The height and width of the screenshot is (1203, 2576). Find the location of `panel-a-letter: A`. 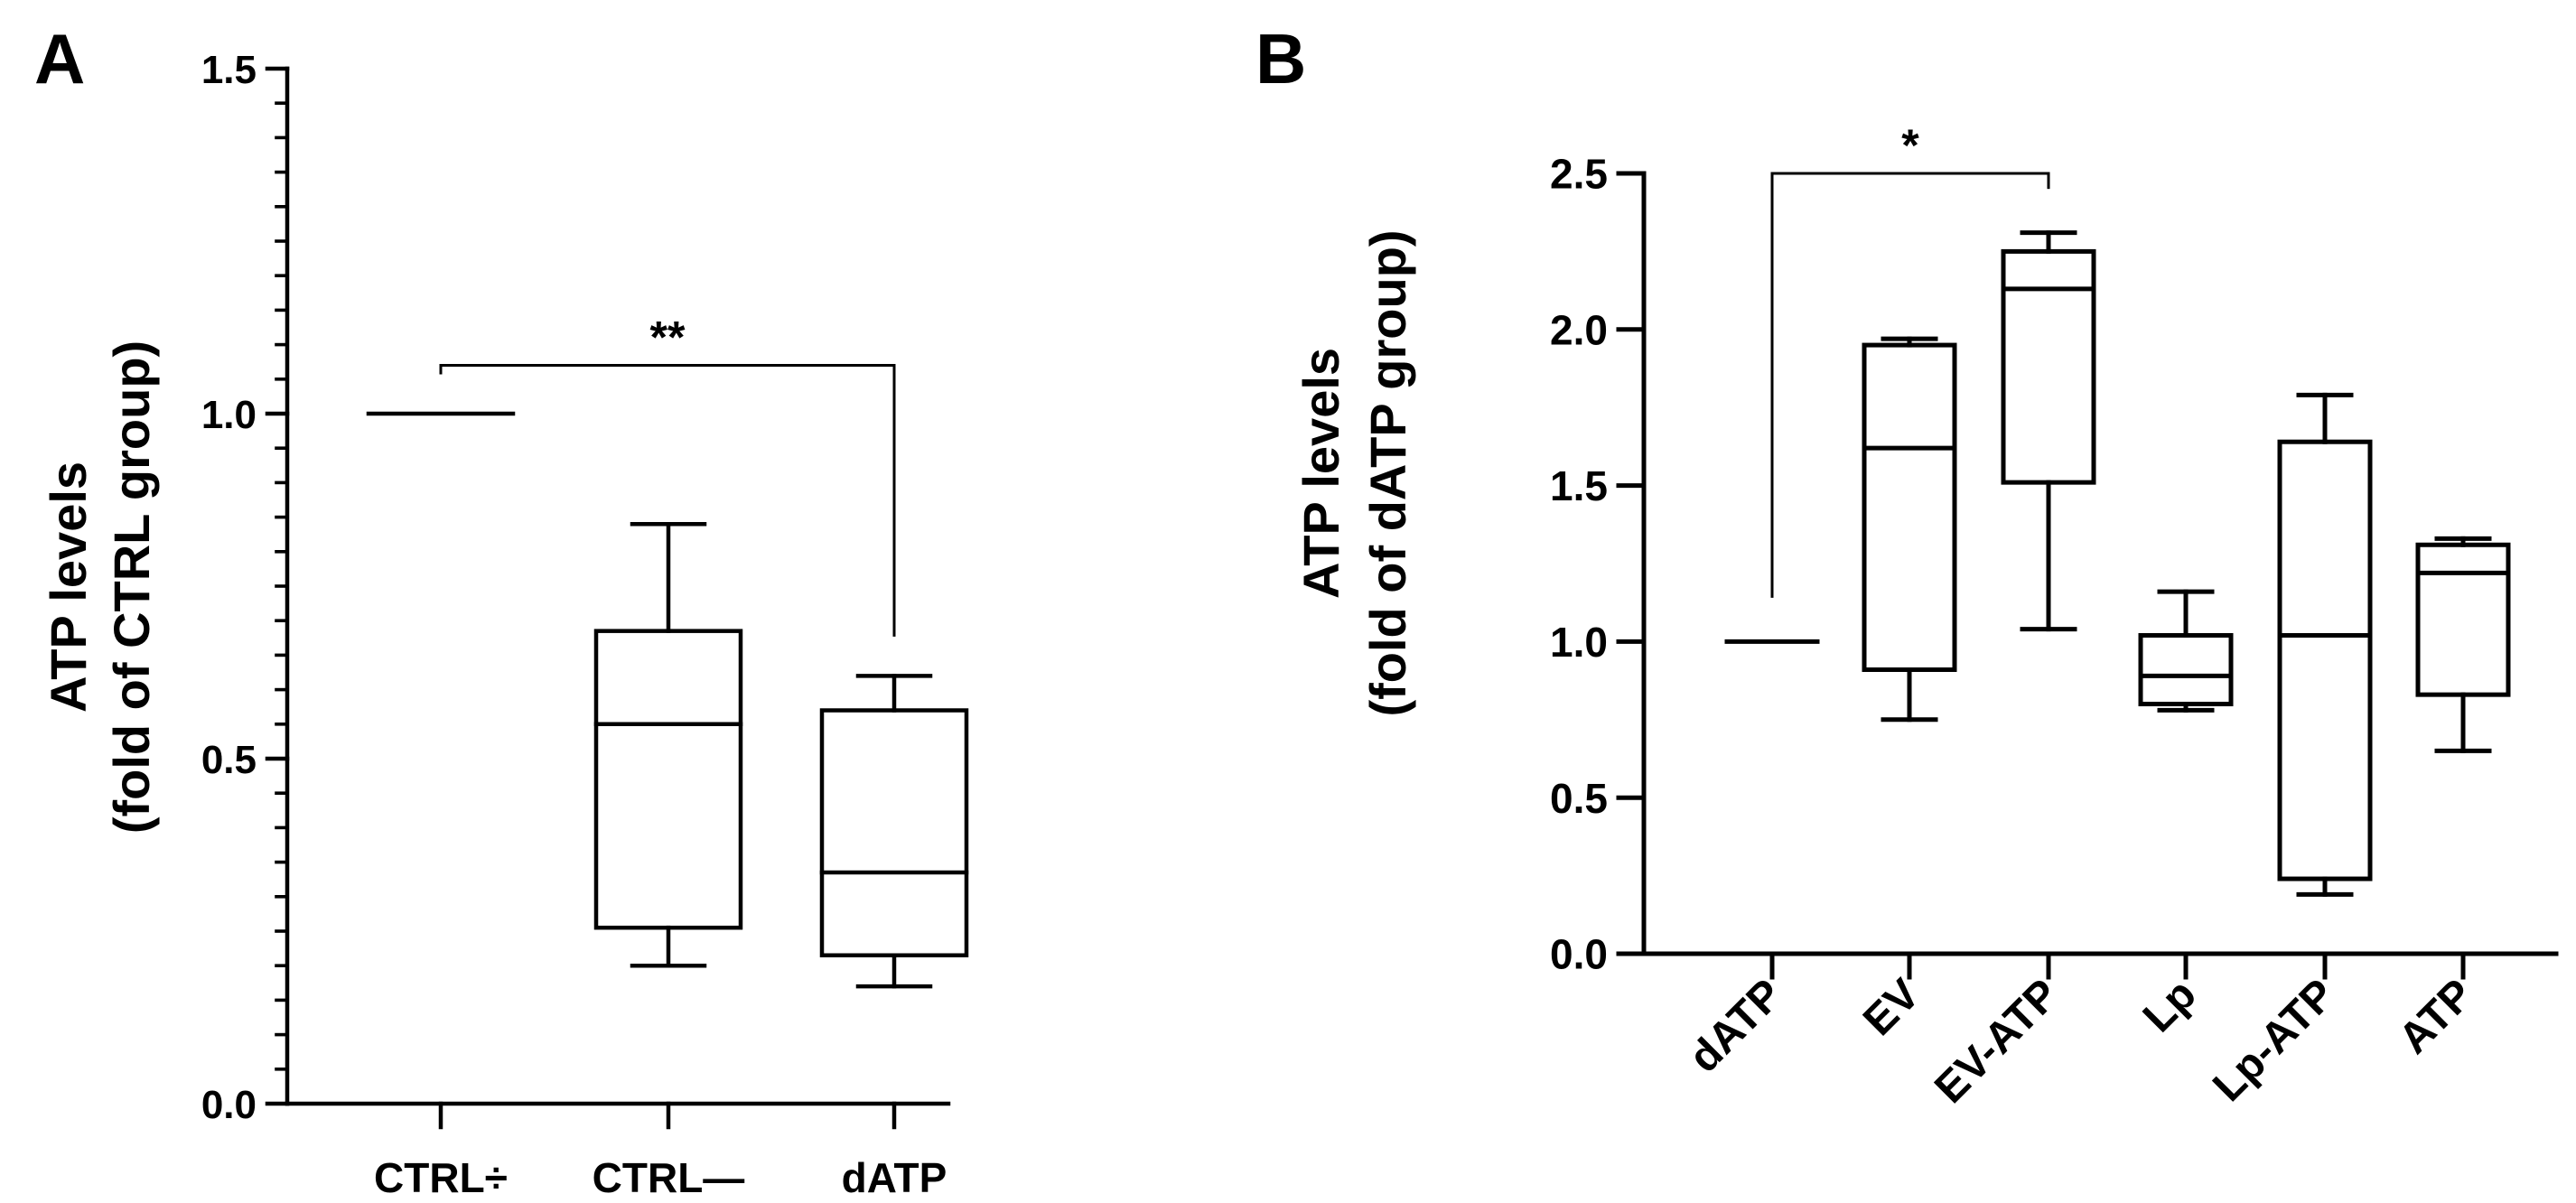

panel-a-letter: A is located at coordinates (59, 59).